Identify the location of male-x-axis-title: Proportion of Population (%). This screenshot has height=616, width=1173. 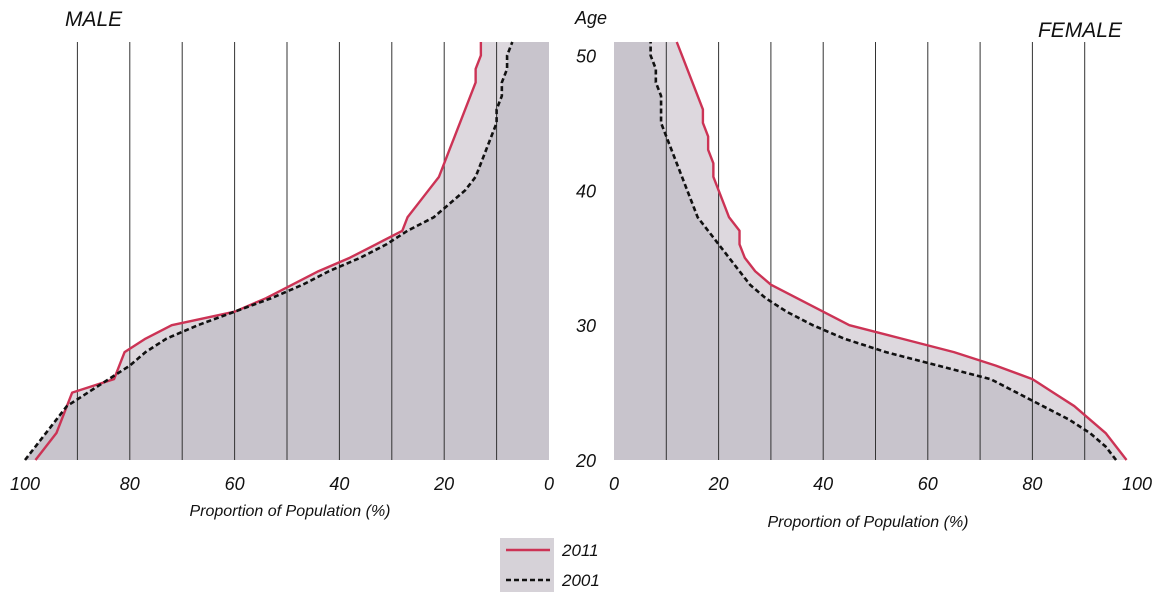
(290, 511).